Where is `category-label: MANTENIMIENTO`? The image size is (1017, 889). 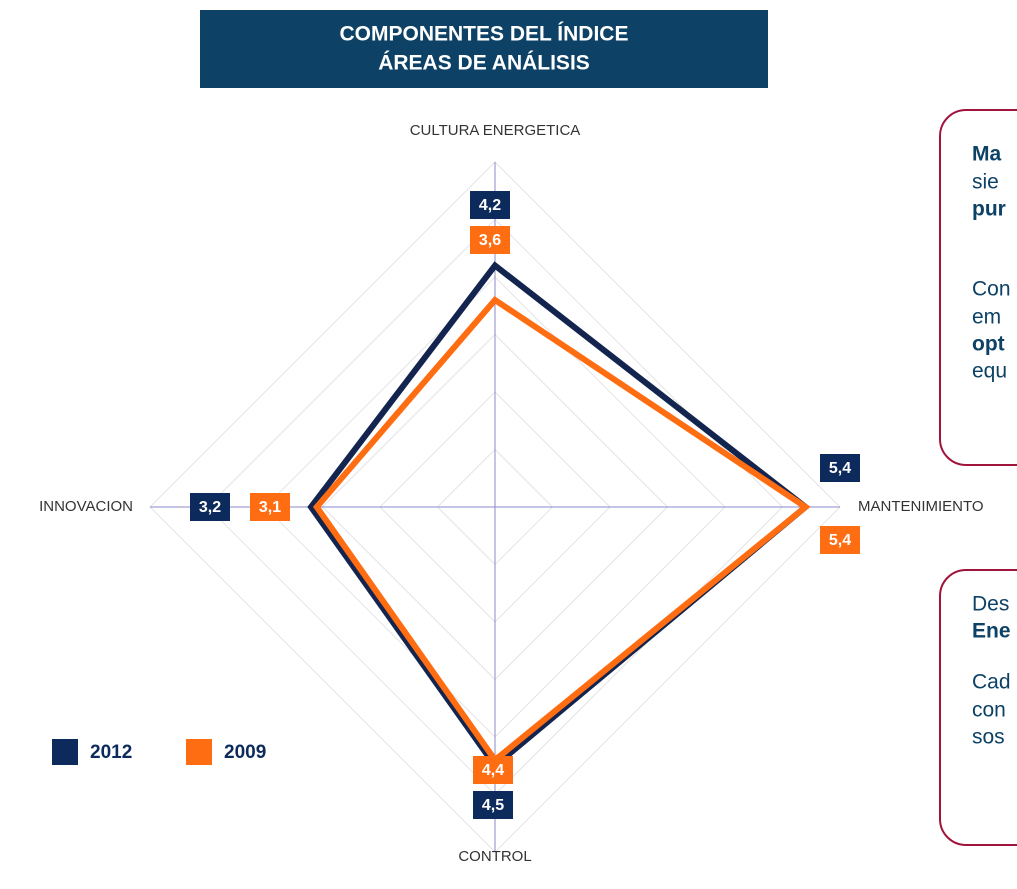
category-label: MANTENIMIENTO is located at coordinates (921, 506).